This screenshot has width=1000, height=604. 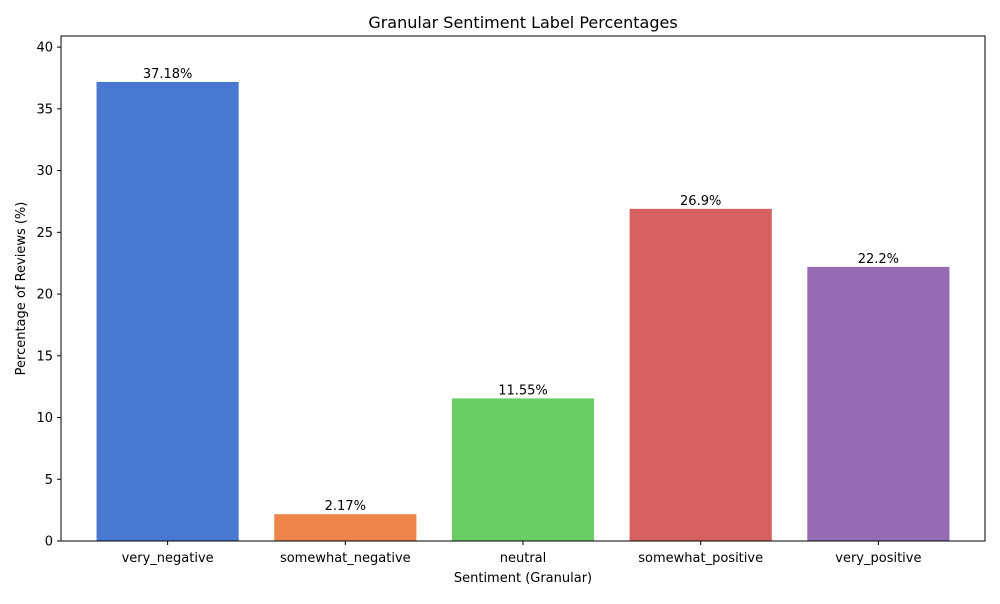 What do you see at coordinates (523, 558) in the screenshot?
I see `x-tick-label: neutral` at bounding box center [523, 558].